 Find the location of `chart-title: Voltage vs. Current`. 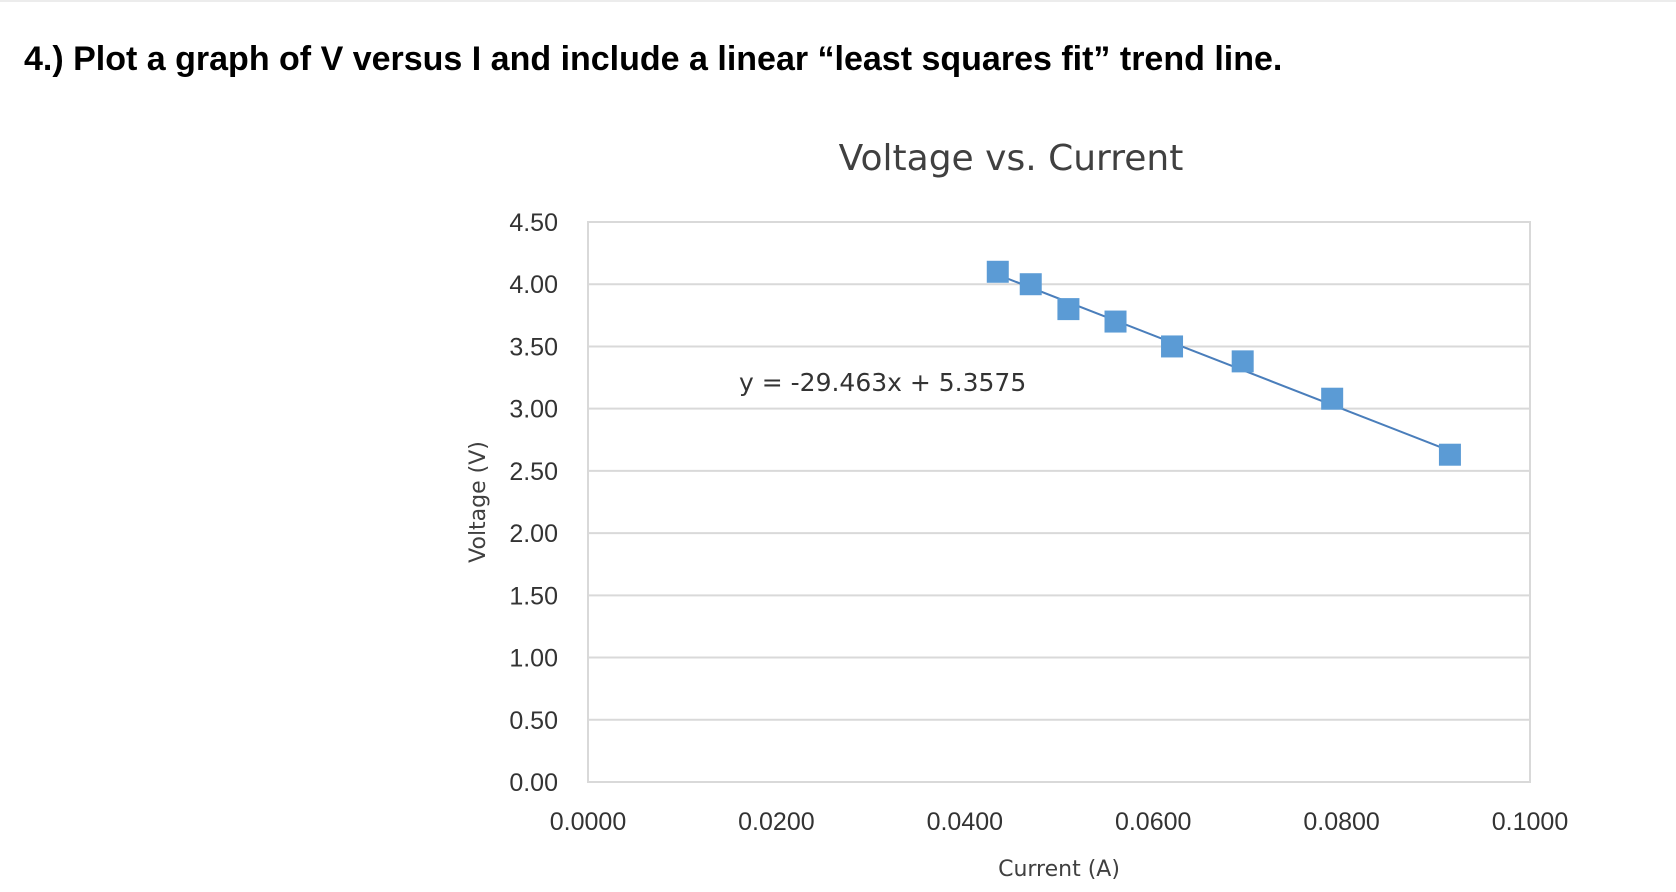

chart-title: Voltage vs. Current is located at coordinates (1011, 158).